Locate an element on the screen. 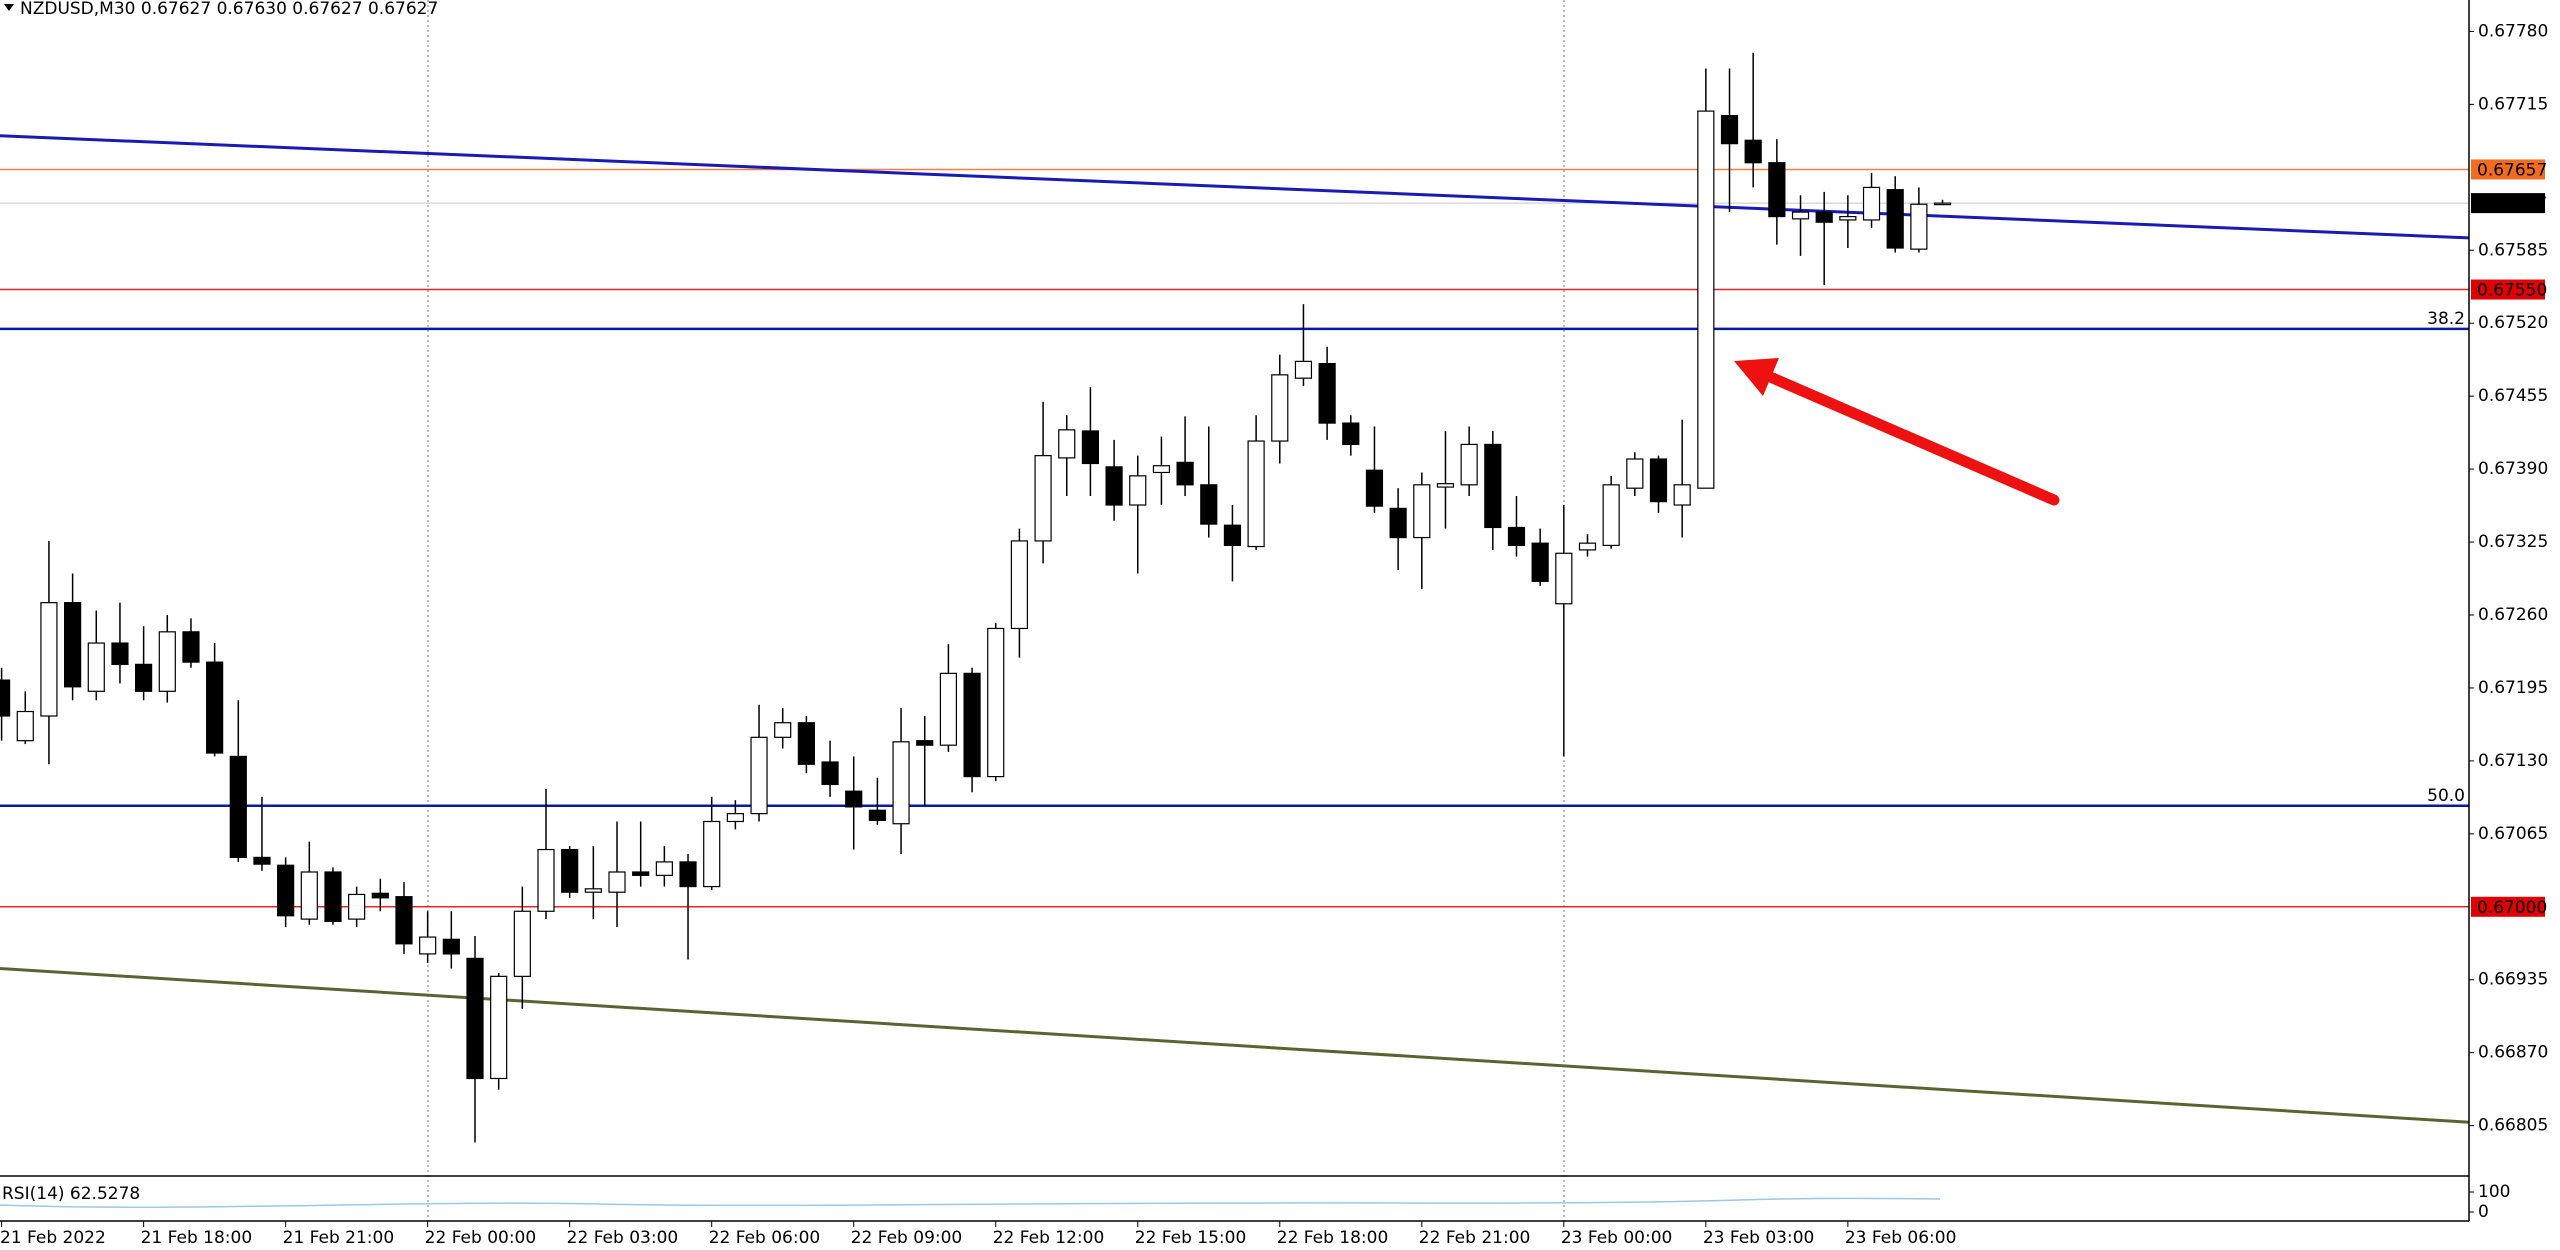 Image resolution: width=2560 pixels, height=1250 pixels. y-tick-label: 0.67780 is located at coordinates (2513, 31).